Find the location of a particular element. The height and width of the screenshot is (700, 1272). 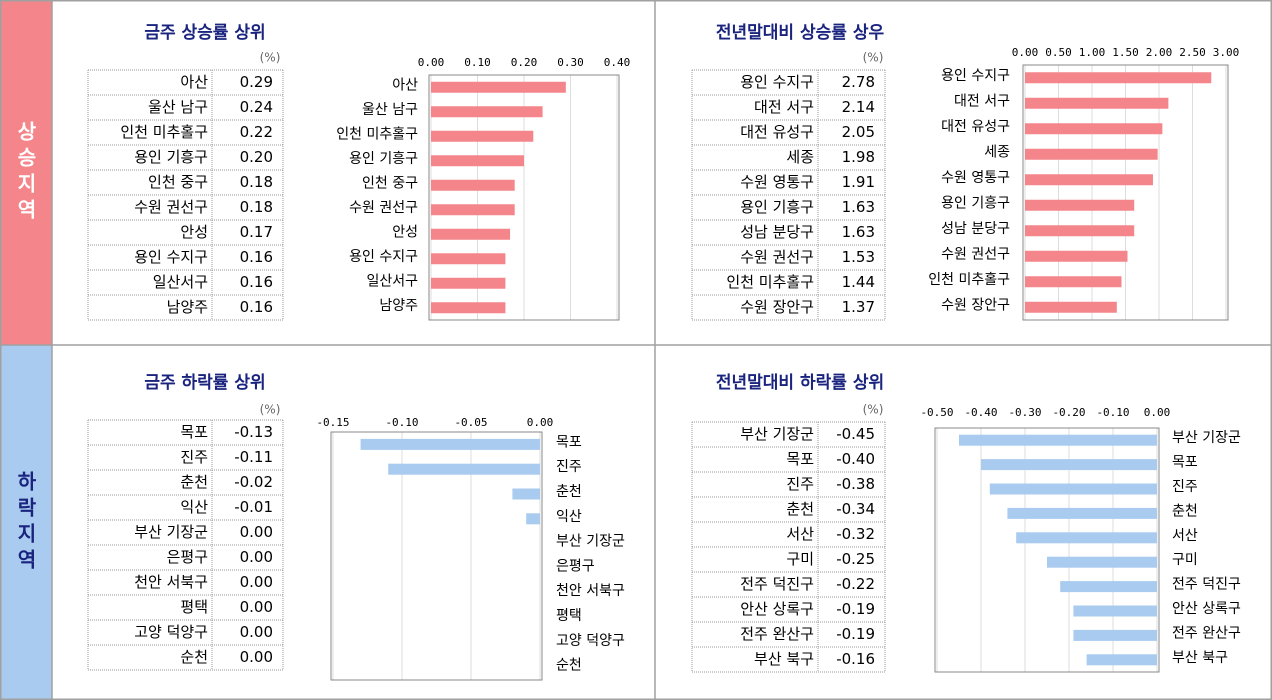

table-value: -0.22 is located at coordinates (855, 584).